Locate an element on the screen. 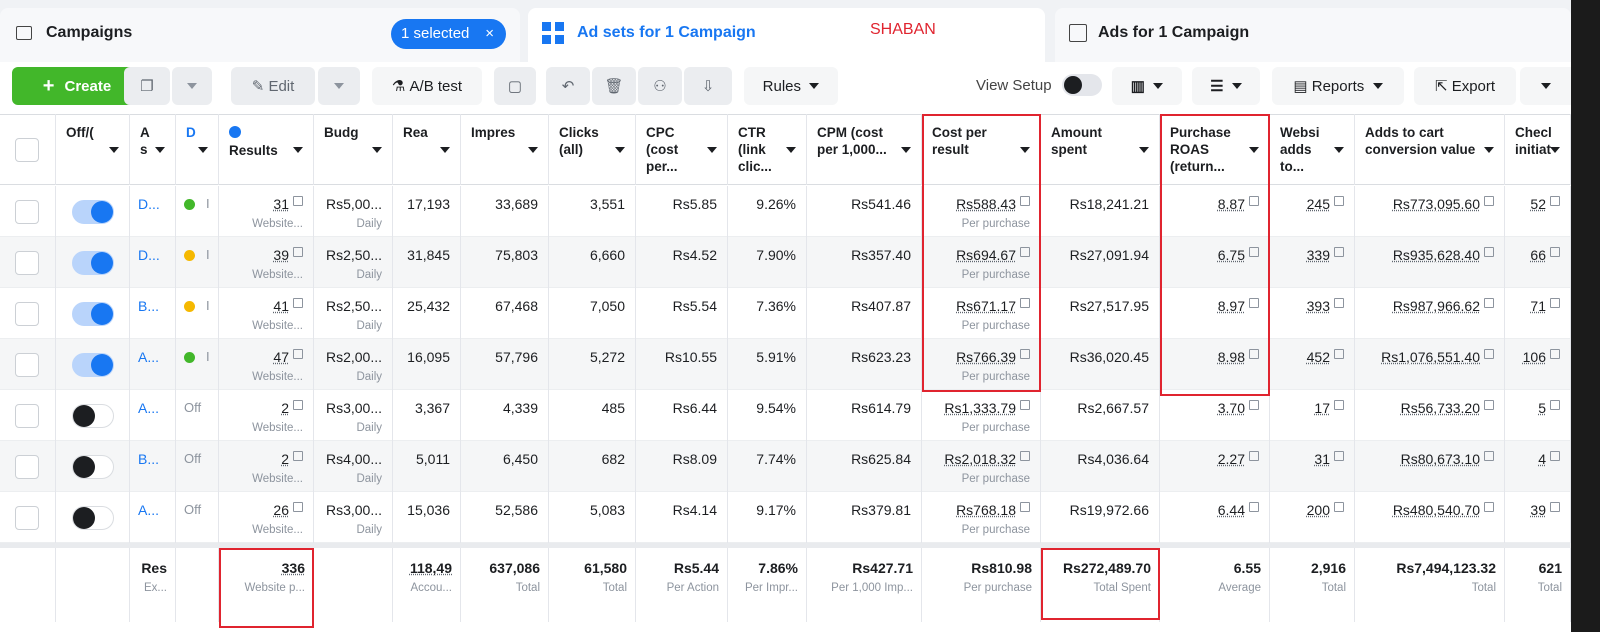 This screenshot has height=632, width=1600. duplicate-button: ❐ is located at coordinates (147, 86).